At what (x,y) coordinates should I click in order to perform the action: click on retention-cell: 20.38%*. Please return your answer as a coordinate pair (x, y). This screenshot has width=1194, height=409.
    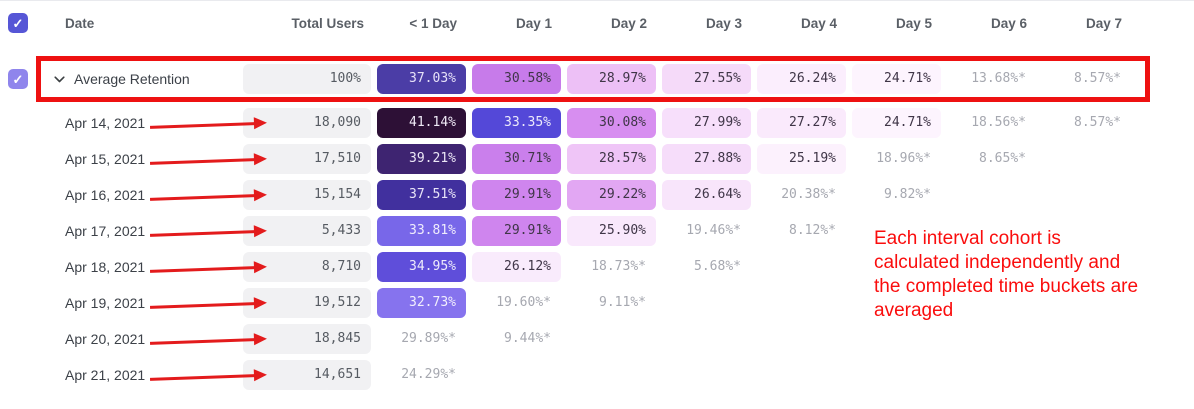
    Looking at the image, I should click on (808, 194).